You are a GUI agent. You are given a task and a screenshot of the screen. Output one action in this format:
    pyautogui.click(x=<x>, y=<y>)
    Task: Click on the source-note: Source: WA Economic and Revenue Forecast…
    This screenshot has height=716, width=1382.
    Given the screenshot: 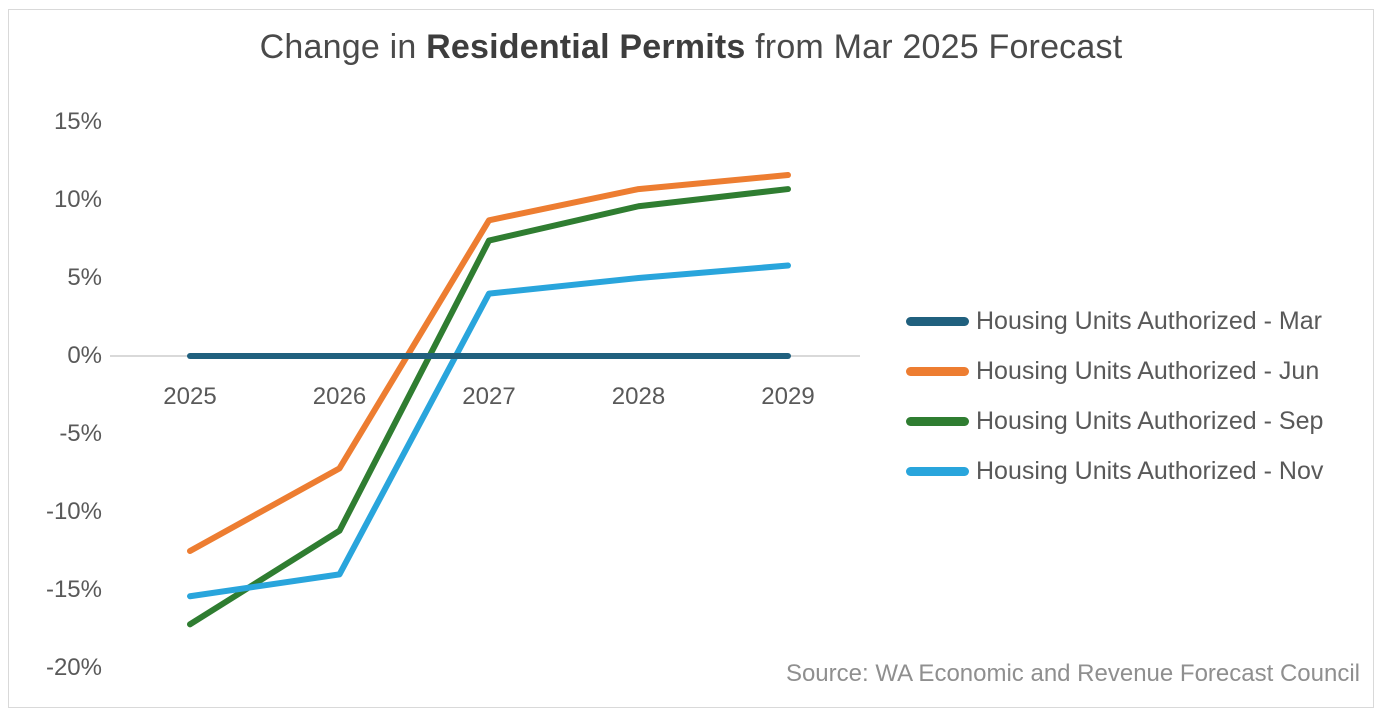 What is the action you would take?
    pyautogui.click(x=1072, y=673)
    